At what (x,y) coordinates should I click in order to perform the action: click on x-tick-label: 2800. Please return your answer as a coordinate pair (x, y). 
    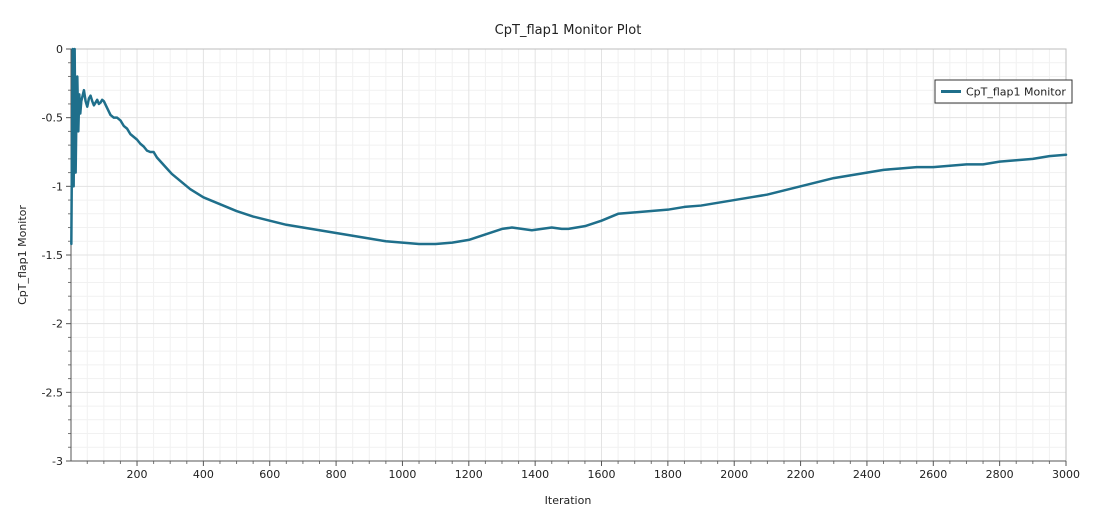
    Looking at the image, I should click on (1000, 474).